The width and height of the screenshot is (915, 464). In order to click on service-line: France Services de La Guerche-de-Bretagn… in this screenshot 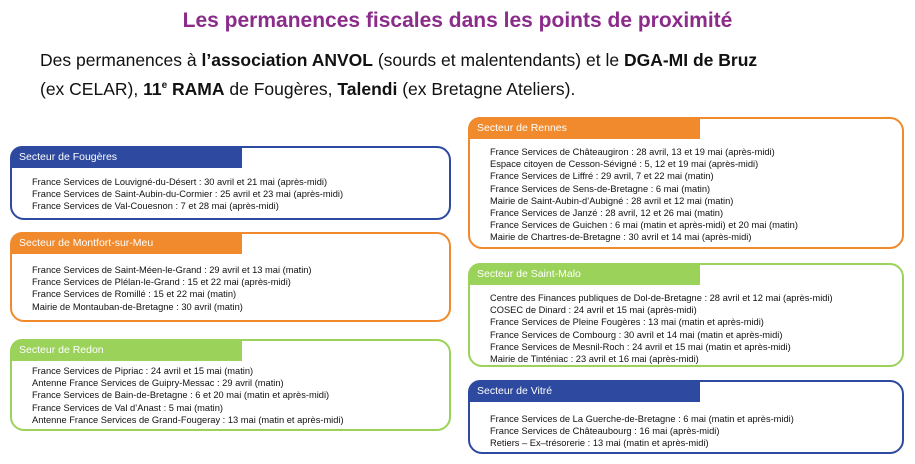, I will do `click(642, 419)`.